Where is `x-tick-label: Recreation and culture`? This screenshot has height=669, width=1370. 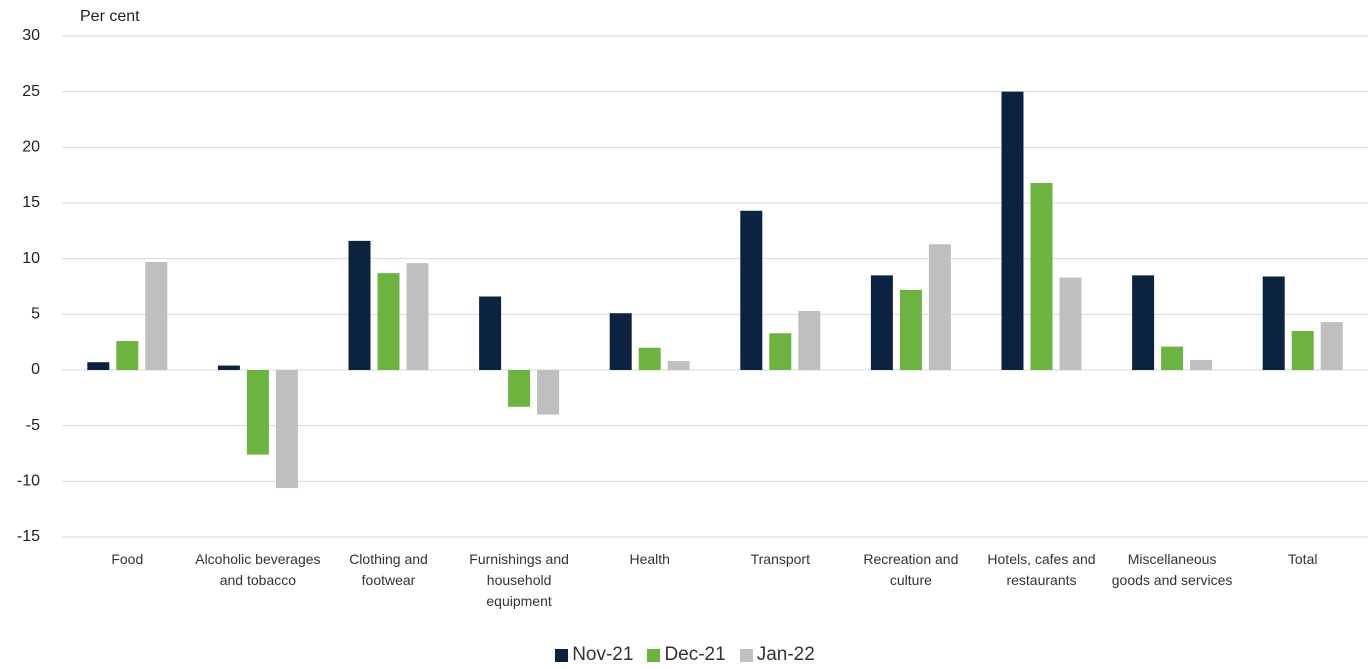
x-tick-label: Recreation and culture is located at coordinates (911, 569).